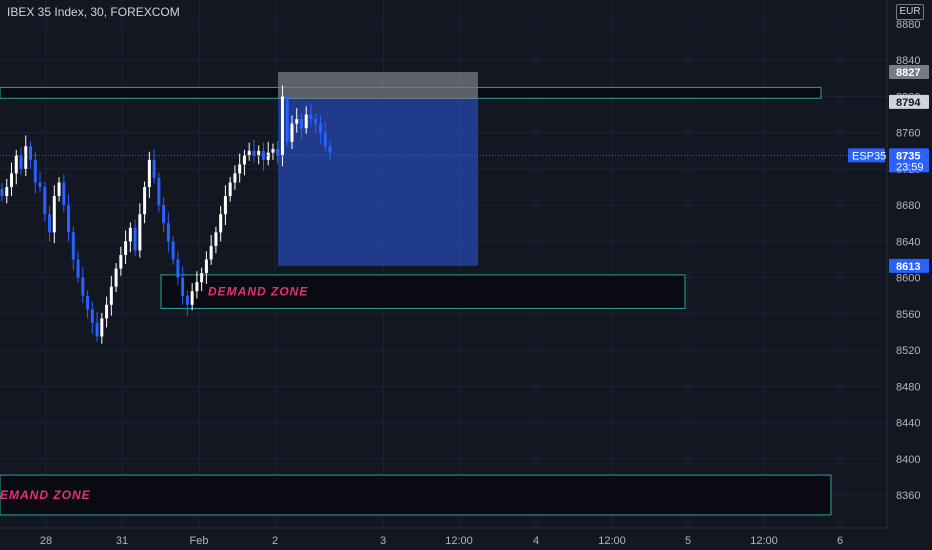 The height and width of the screenshot is (550, 932). Describe the element at coordinates (869, 156) in the screenshot. I see `symbol-tag-label: ESP35` at that location.